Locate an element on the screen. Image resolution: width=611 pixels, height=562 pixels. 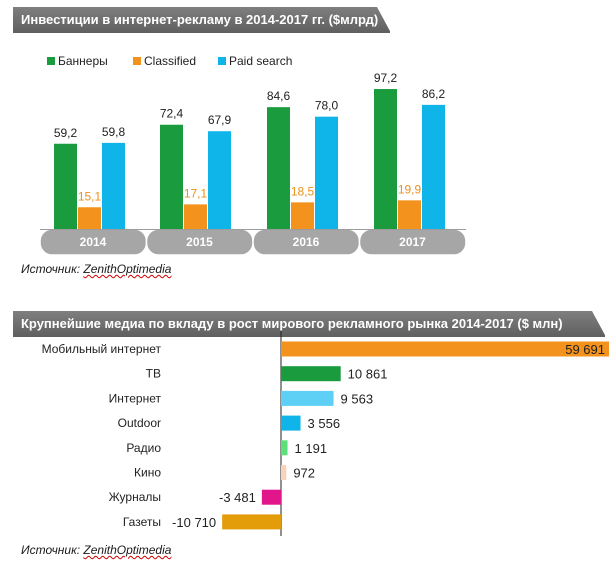
value-label-0: 59 691 is located at coordinates (585, 349).